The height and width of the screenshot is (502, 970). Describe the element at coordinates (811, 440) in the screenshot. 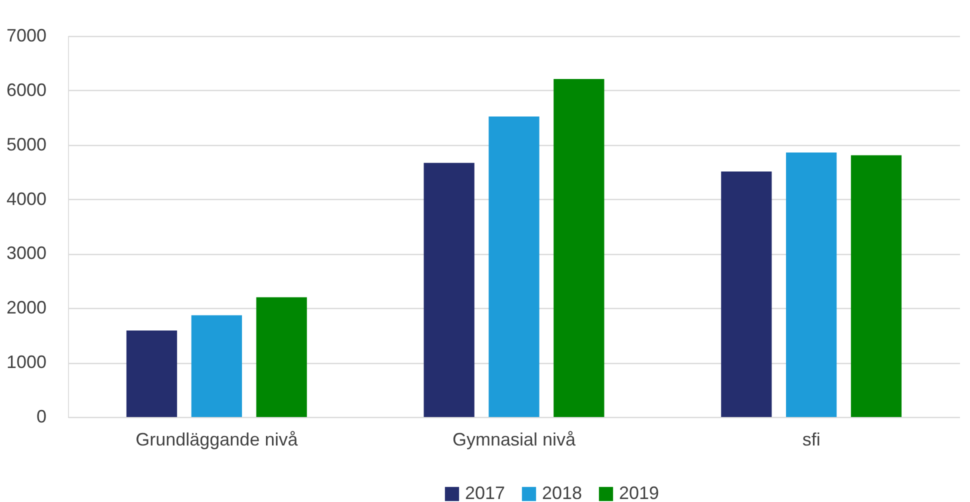

I see `x-tick-label: sfi` at that location.